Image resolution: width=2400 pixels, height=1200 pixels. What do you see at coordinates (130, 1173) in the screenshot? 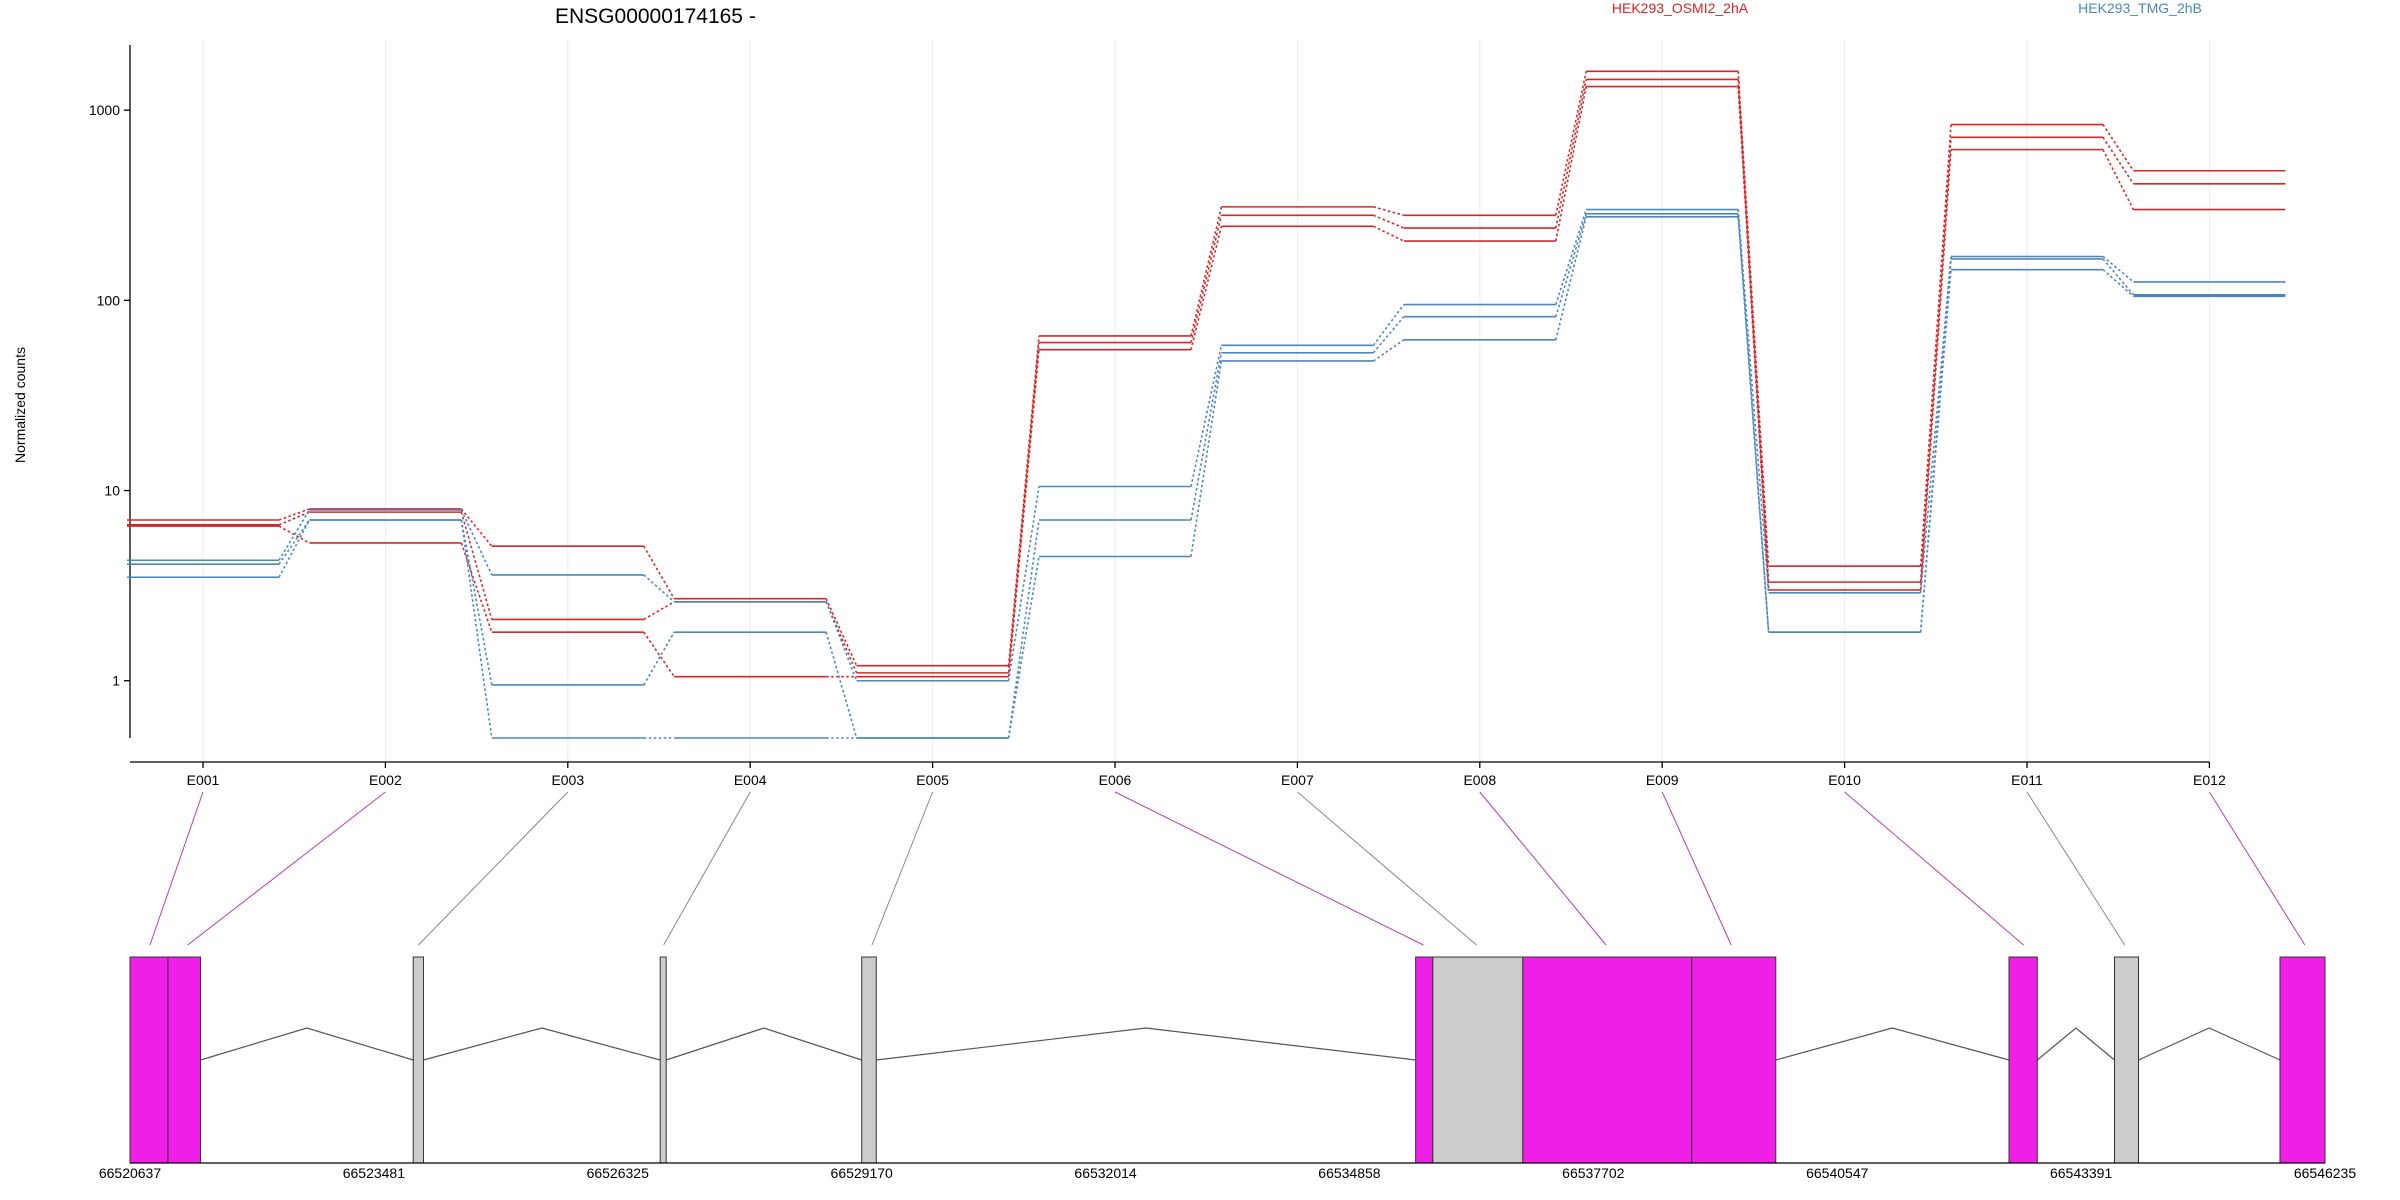
I see `genomic-tick-label: 66520637` at bounding box center [130, 1173].